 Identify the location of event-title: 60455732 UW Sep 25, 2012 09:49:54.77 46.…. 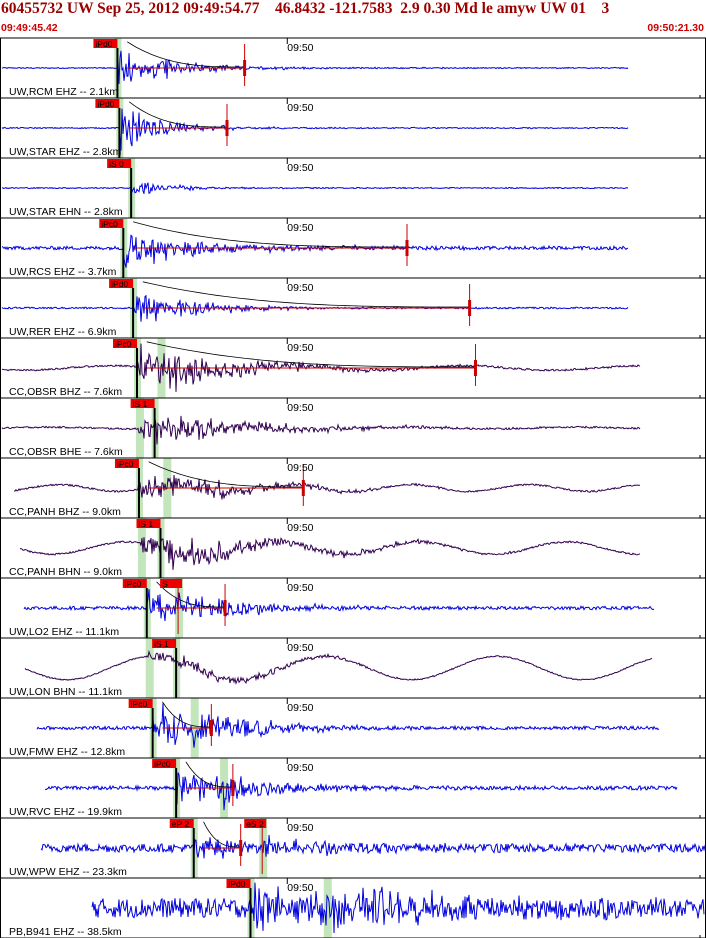
(305, 8).